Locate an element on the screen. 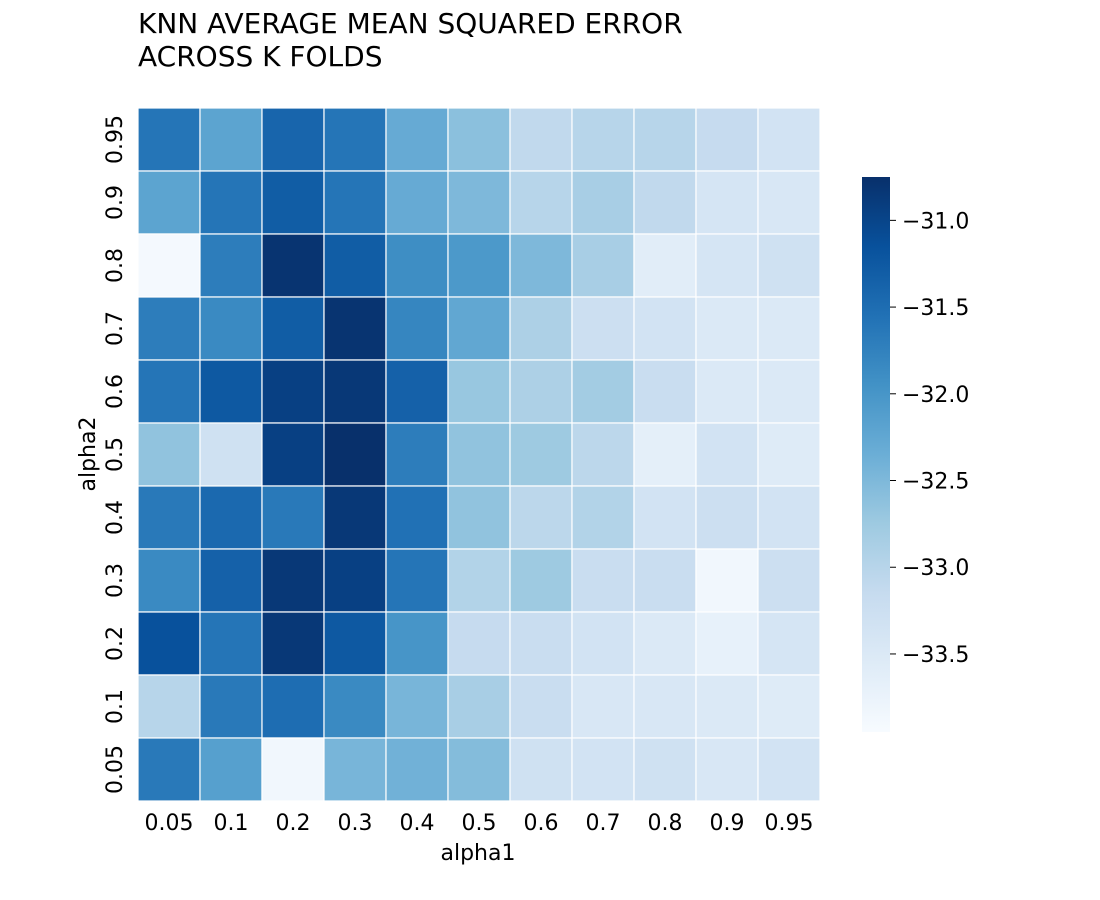 This screenshot has width=1100, height=900. heatmap-cell-r4-c6 is located at coordinates (541, 391).